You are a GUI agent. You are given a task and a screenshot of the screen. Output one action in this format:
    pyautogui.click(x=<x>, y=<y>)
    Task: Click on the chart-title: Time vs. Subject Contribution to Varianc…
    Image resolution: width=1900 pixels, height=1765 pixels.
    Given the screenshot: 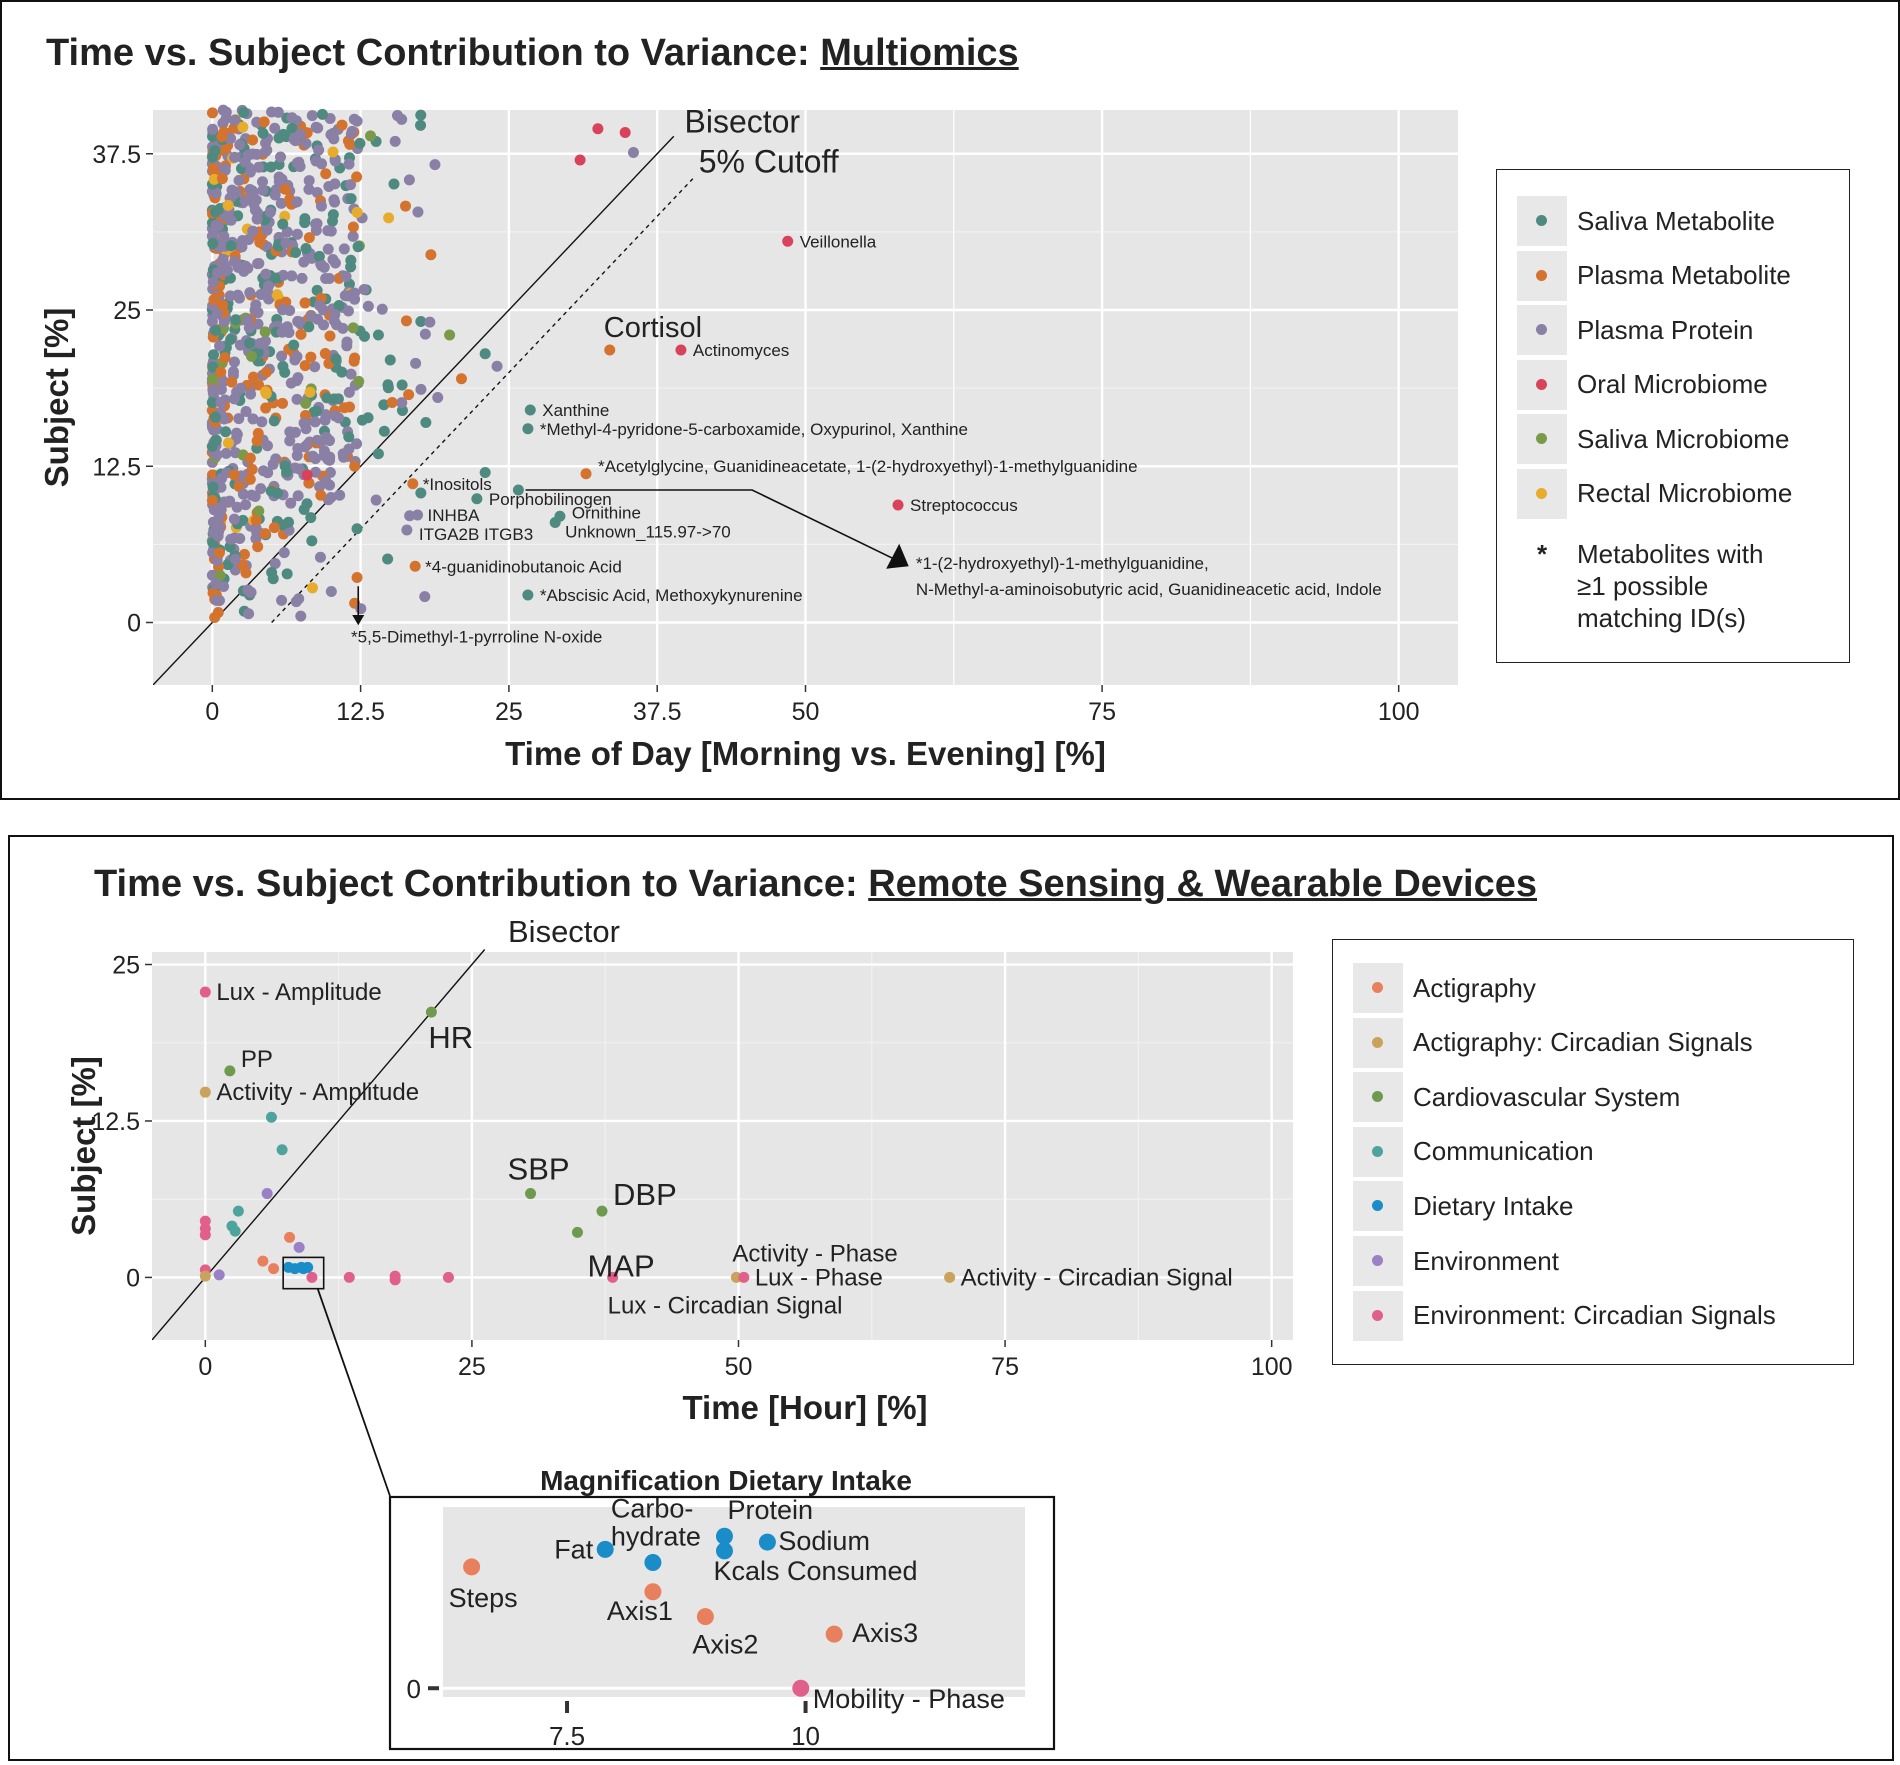 What is the action you would take?
    pyautogui.click(x=532, y=53)
    